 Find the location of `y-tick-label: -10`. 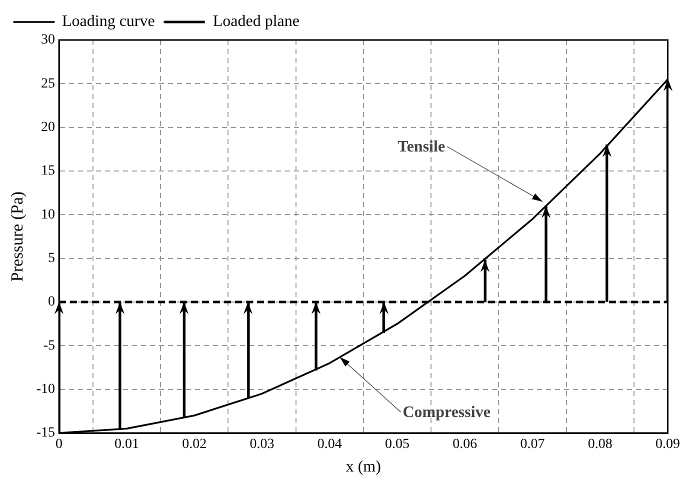

y-tick-label: -10 is located at coordinates (46, 390).